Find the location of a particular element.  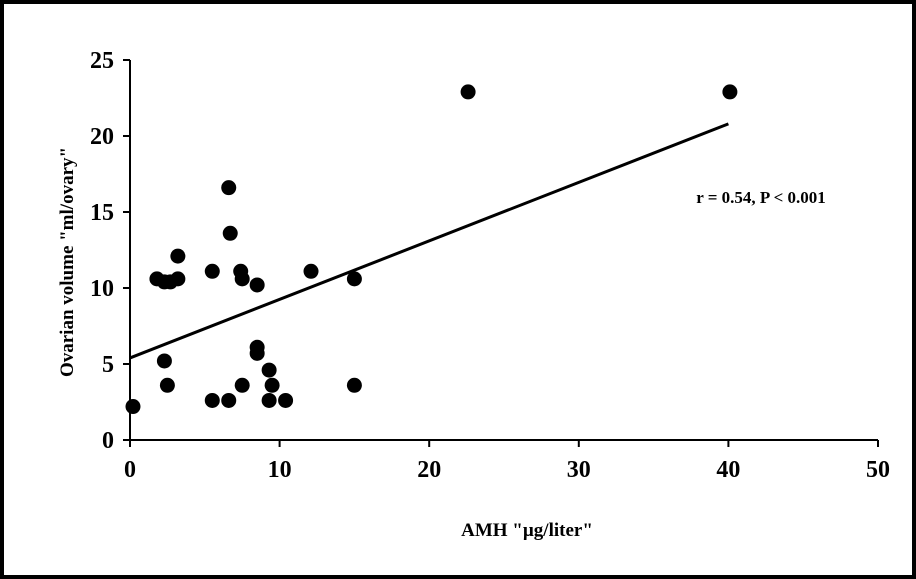

y-tick-label: 25 is located at coordinates (102, 61).